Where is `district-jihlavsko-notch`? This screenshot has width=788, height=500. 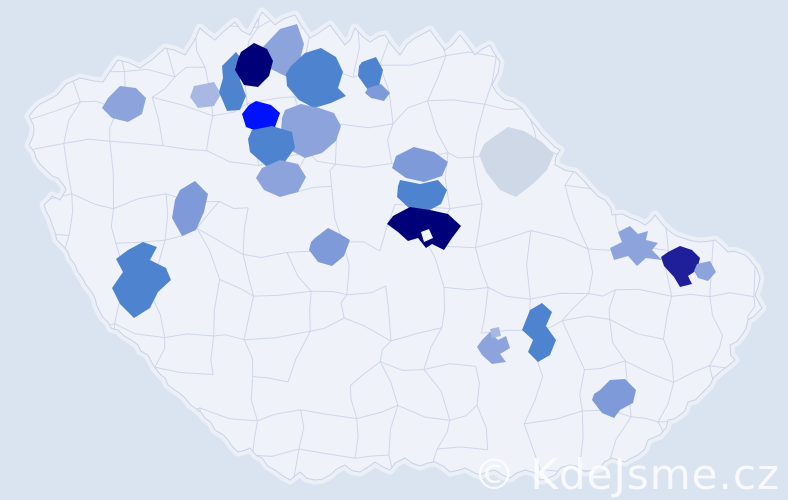 district-jihlavsko-notch is located at coordinates (495, 332).